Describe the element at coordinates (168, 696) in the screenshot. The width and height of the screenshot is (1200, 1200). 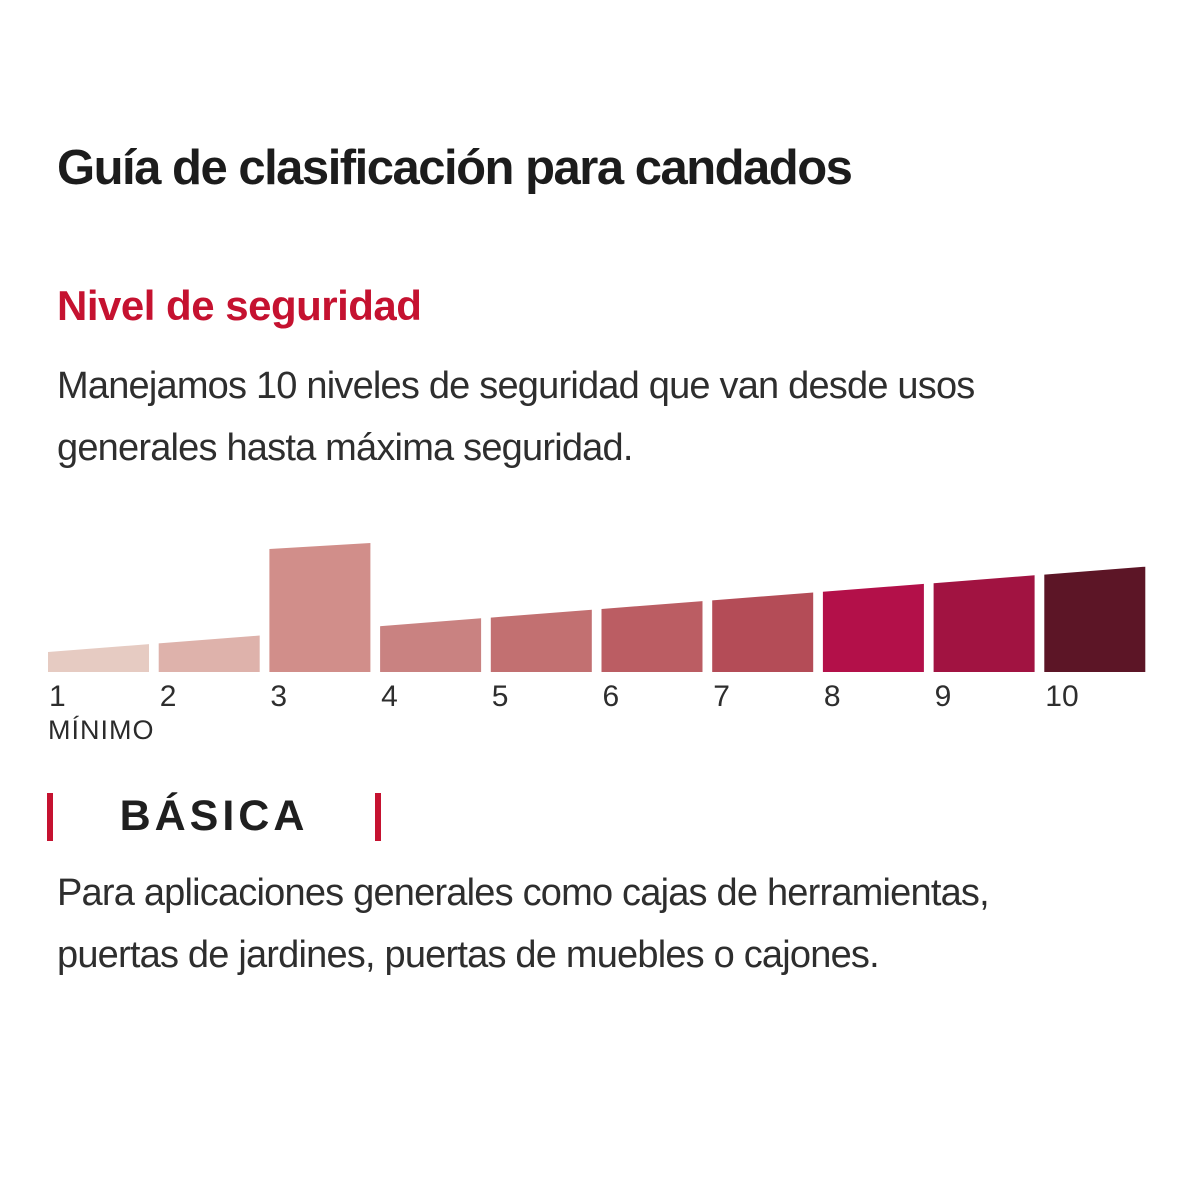
I see `level-number-2: 2` at that location.